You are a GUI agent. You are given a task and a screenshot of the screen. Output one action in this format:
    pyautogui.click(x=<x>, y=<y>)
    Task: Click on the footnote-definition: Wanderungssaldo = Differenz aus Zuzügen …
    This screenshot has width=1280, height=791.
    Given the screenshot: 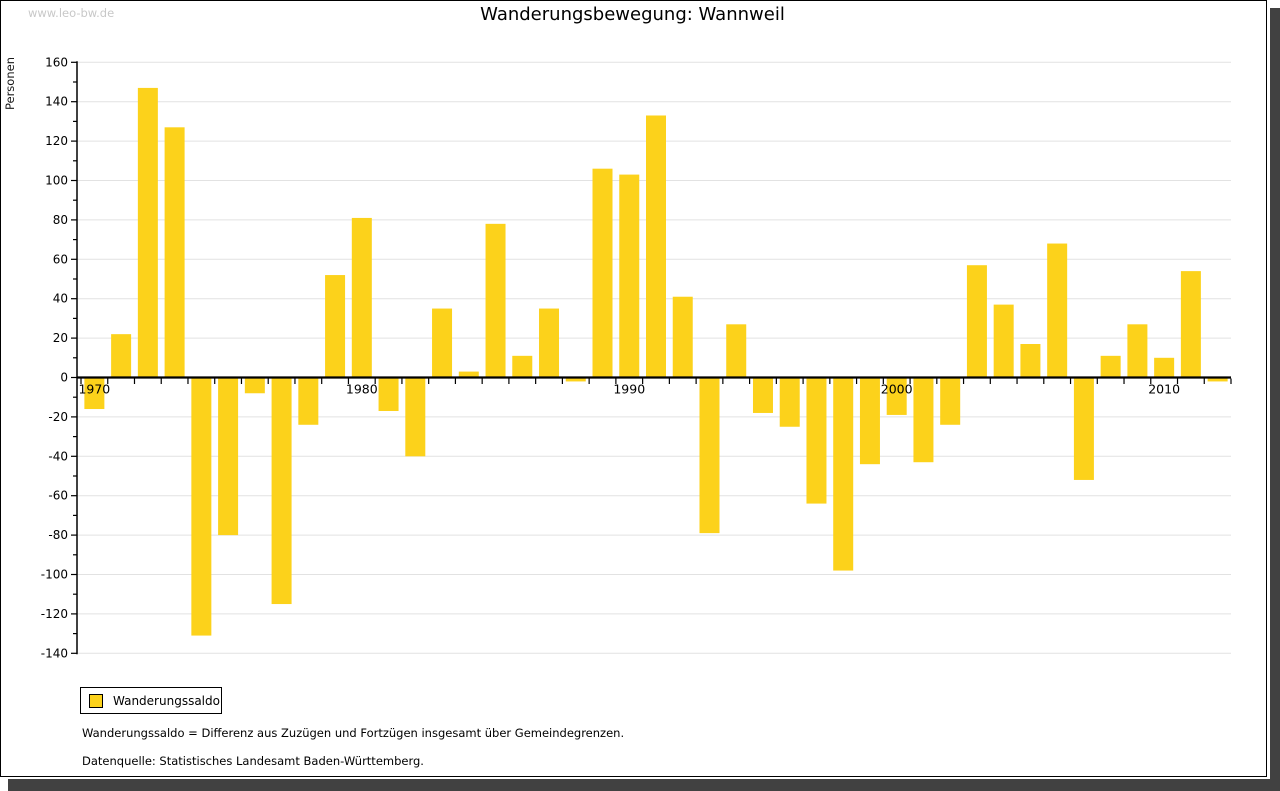 What is the action you would take?
    pyautogui.click(x=353, y=733)
    